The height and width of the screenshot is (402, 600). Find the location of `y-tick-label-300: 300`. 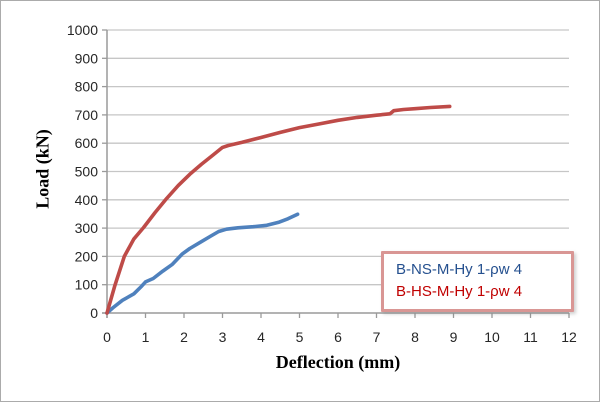

y-tick-label-300: 300 is located at coordinates (87, 228).